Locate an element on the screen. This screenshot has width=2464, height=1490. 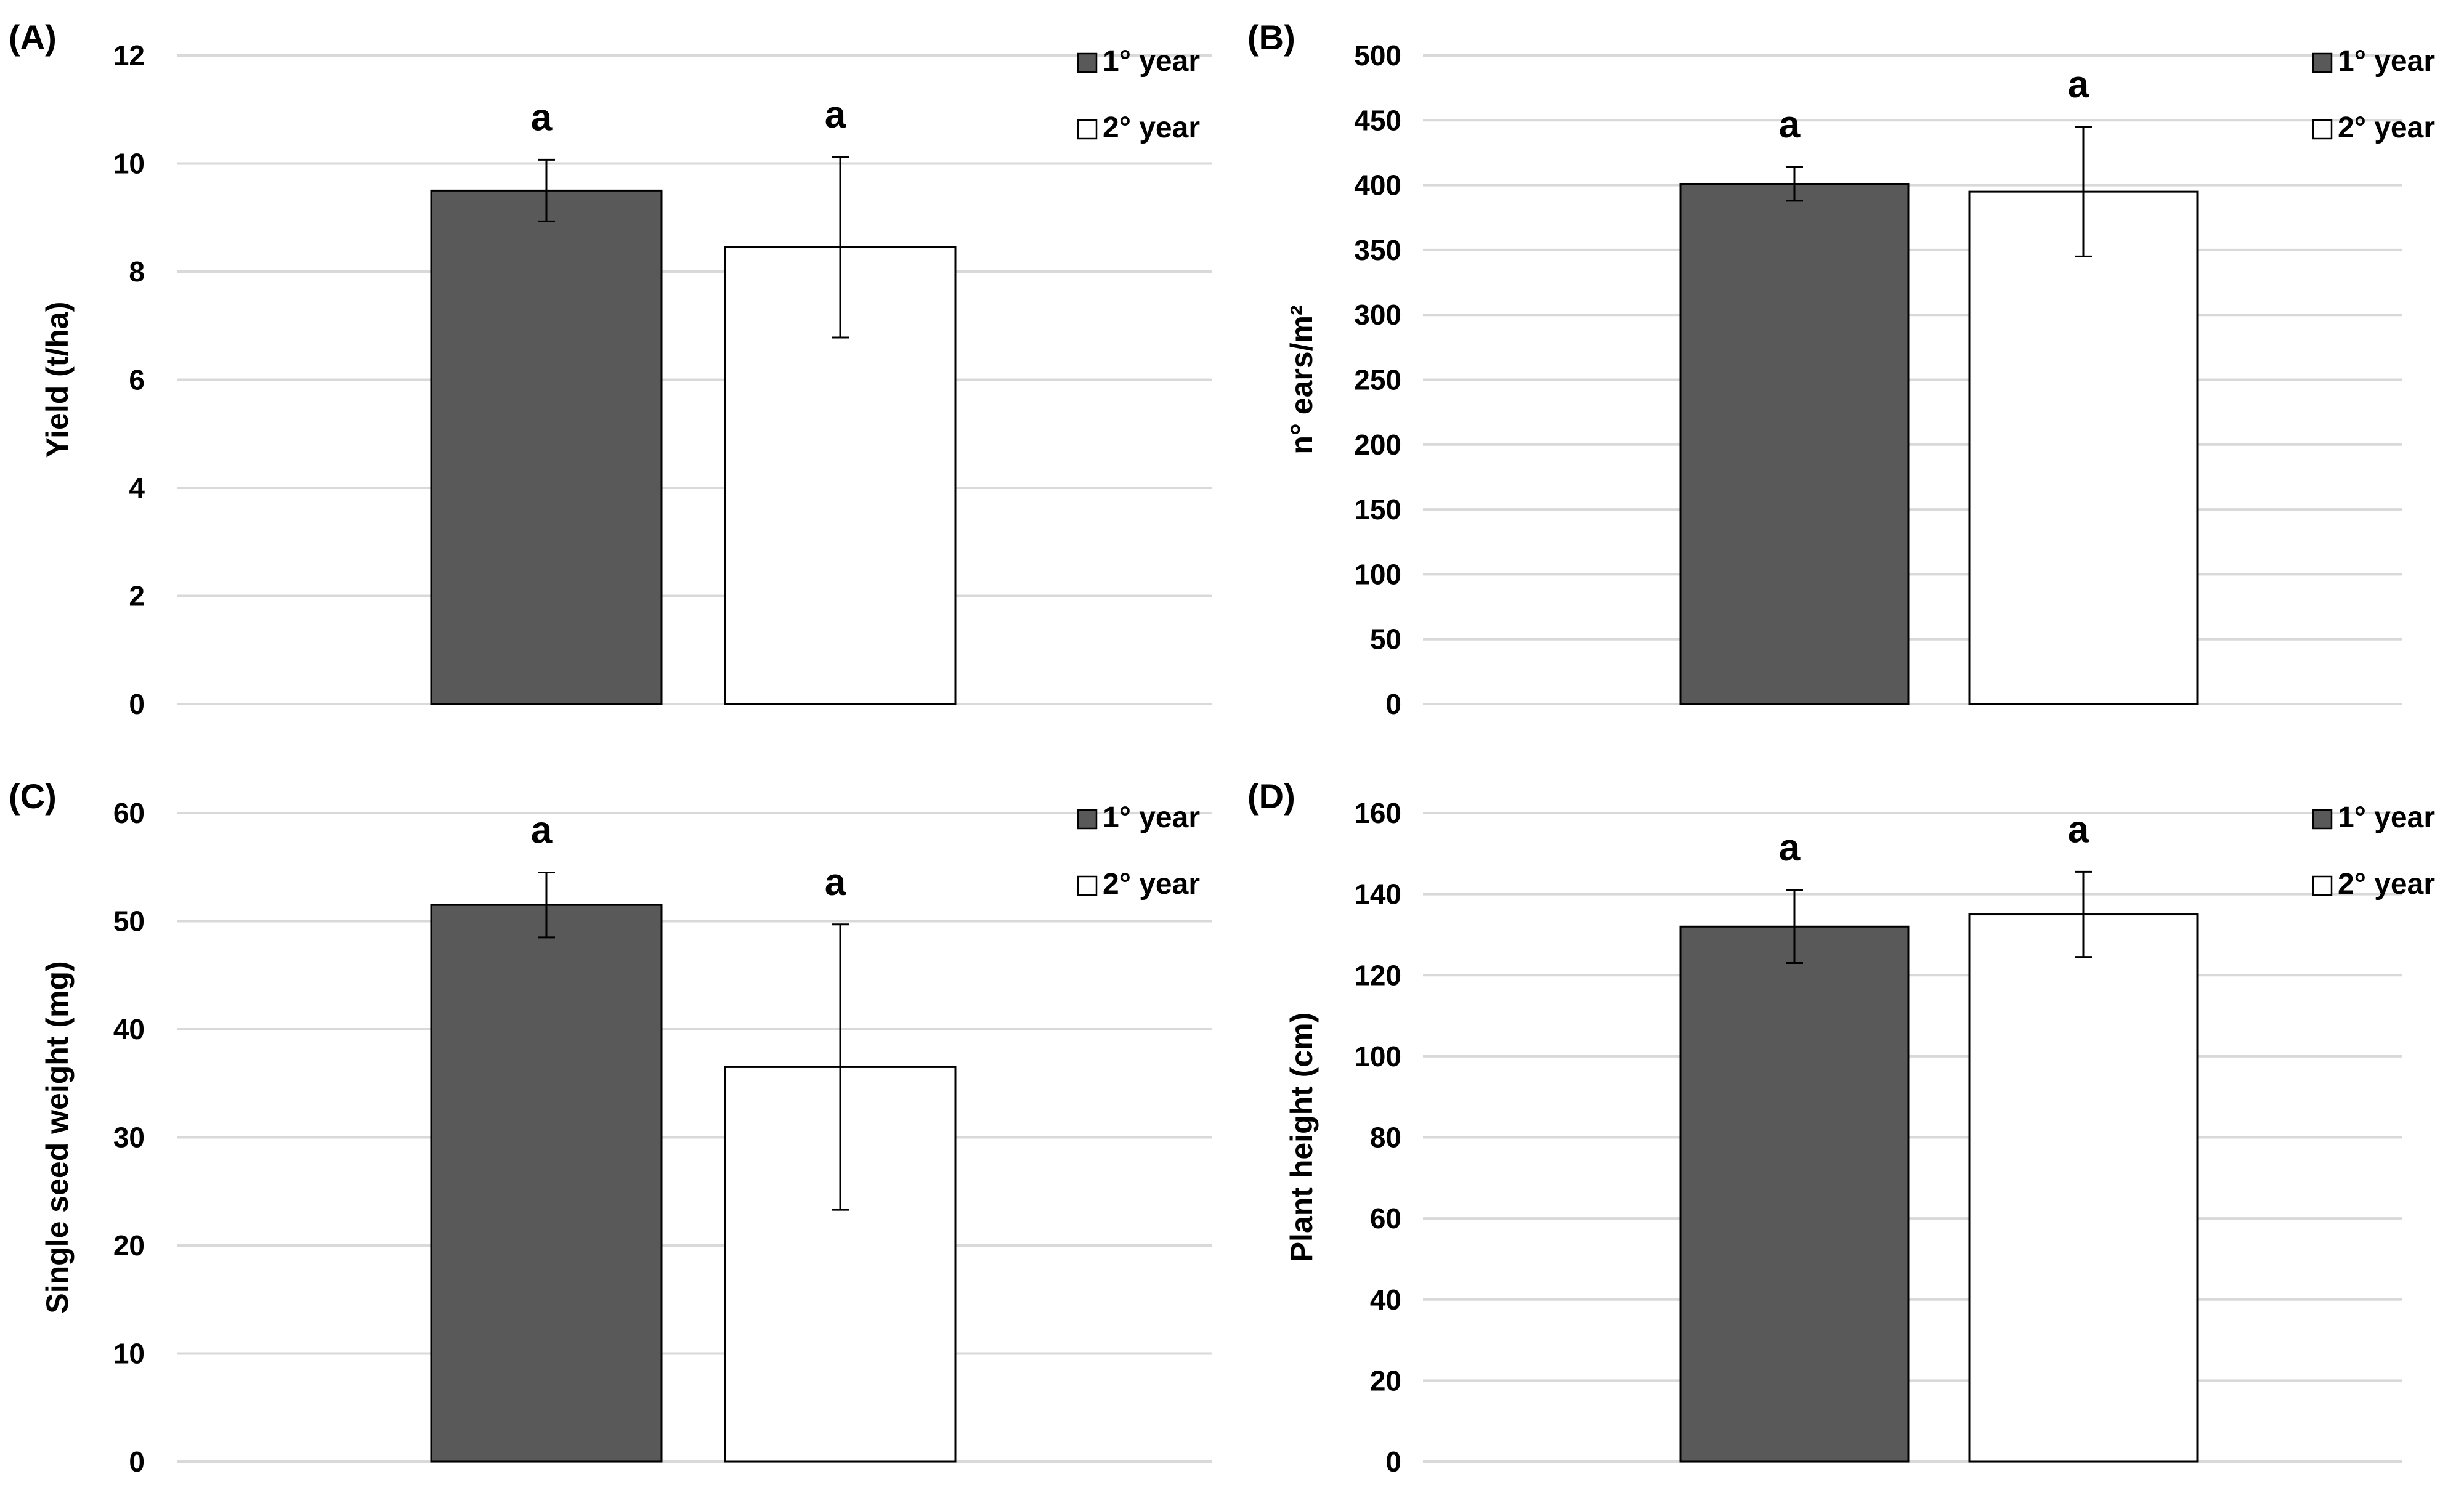
y-tick-label: 500 is located at coordinates (1377, 55).